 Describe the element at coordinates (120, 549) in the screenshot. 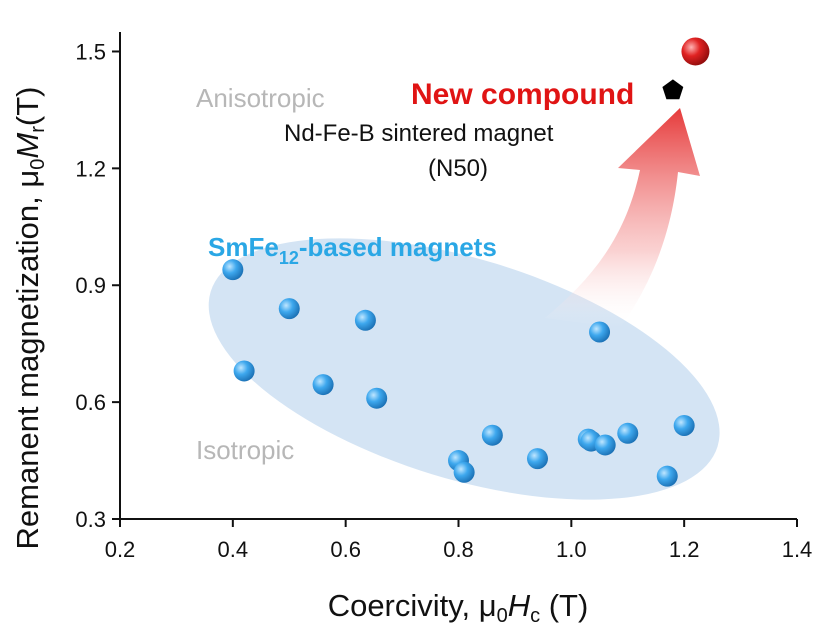

I see `x-tick-label: 0.2` at that location.